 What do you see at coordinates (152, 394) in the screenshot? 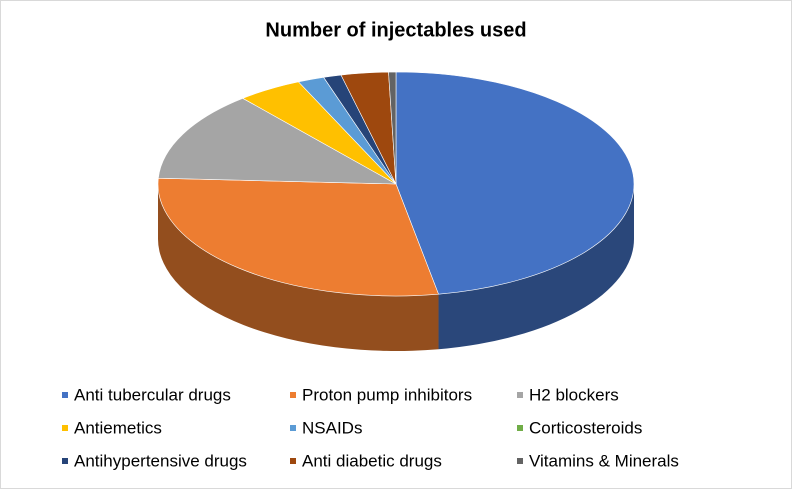
I see `legend-label: Anti tubercular drugs` at bounding box center [152, 394].